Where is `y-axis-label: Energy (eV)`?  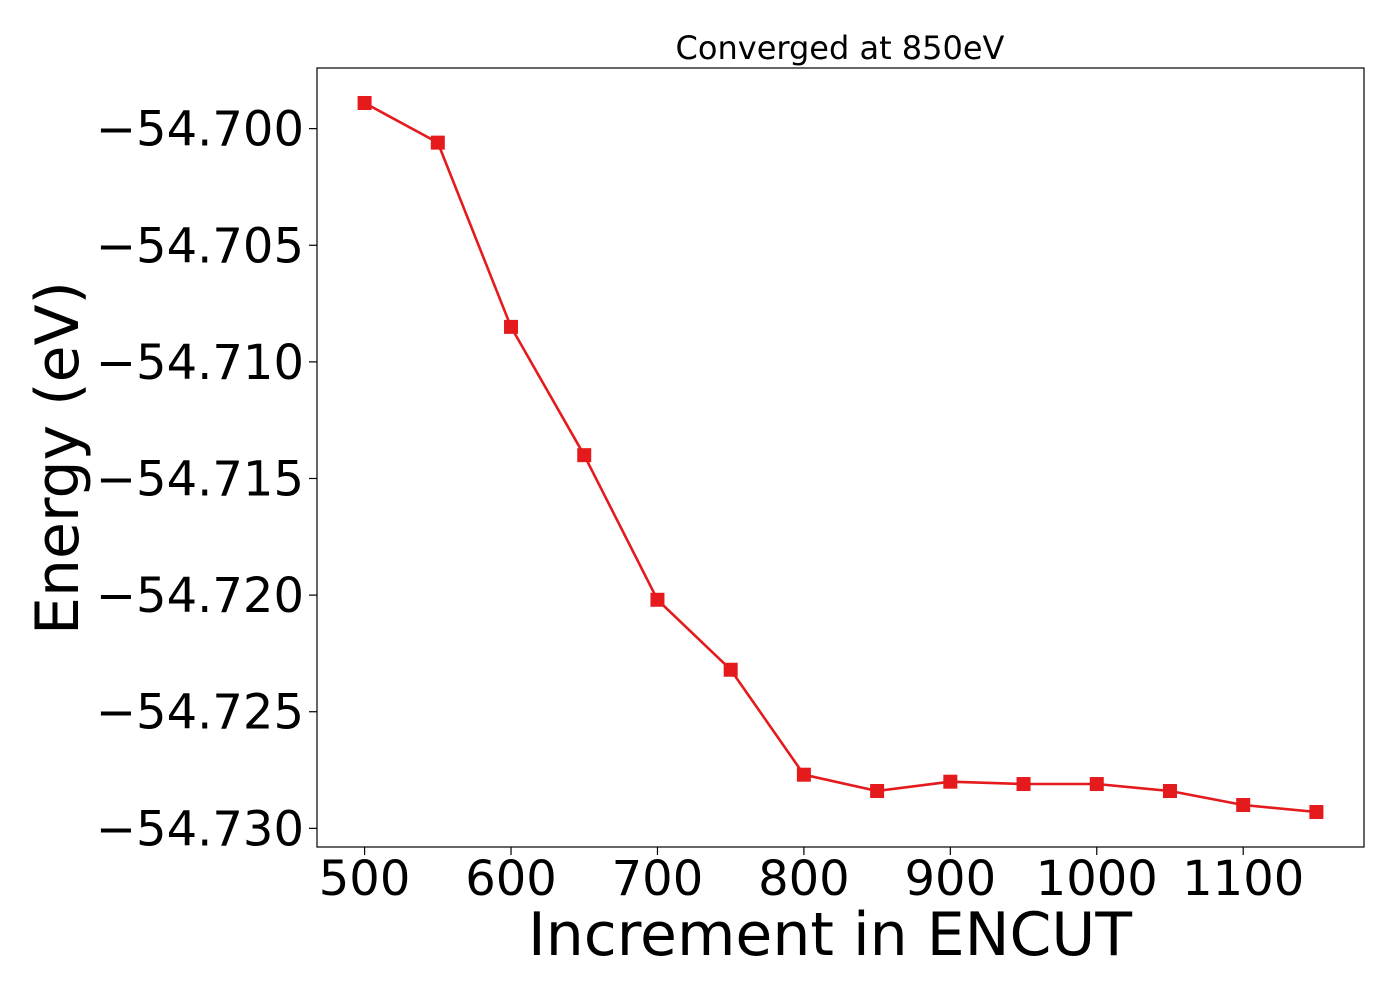 y-axis-label: Energy (eV) is located at coordinates (58, 458).